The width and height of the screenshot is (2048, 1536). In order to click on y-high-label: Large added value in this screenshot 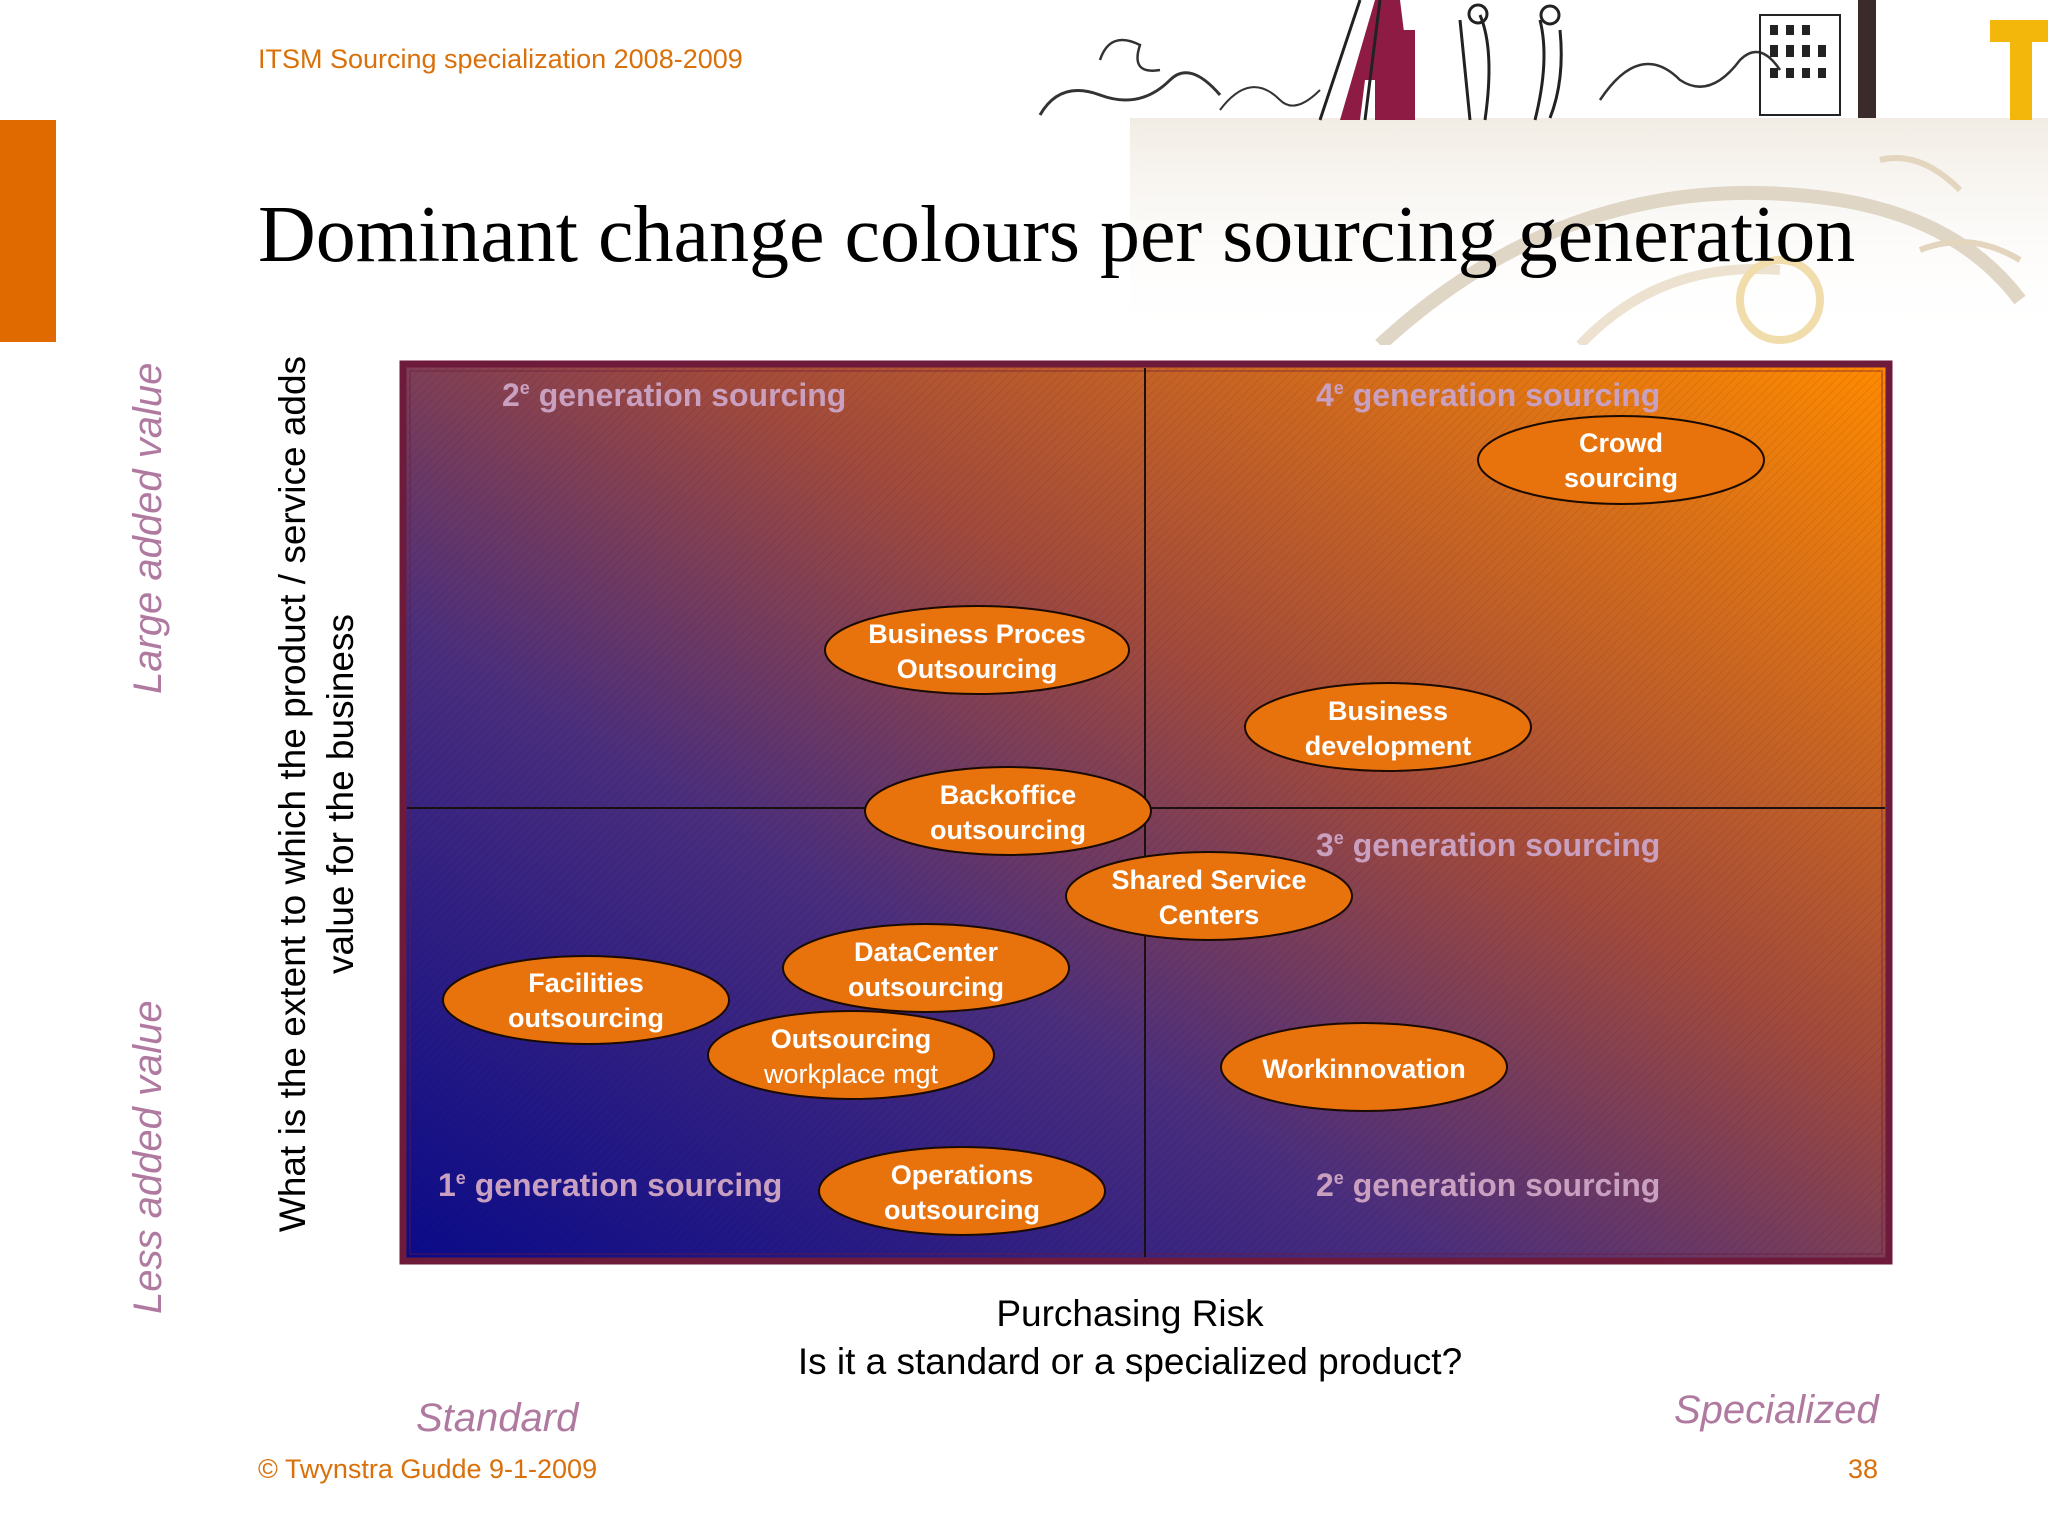, I will do `click(148, 528)`.